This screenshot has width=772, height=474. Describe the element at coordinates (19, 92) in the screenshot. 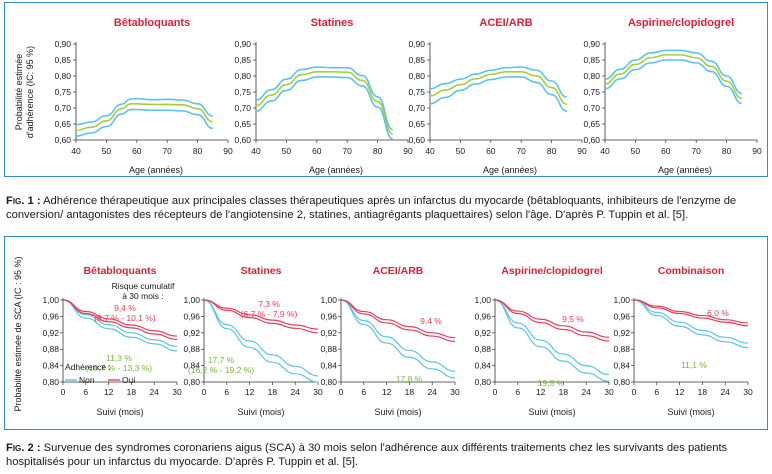

I see `y-axis-label-line: Probabilité estimée` at that location.